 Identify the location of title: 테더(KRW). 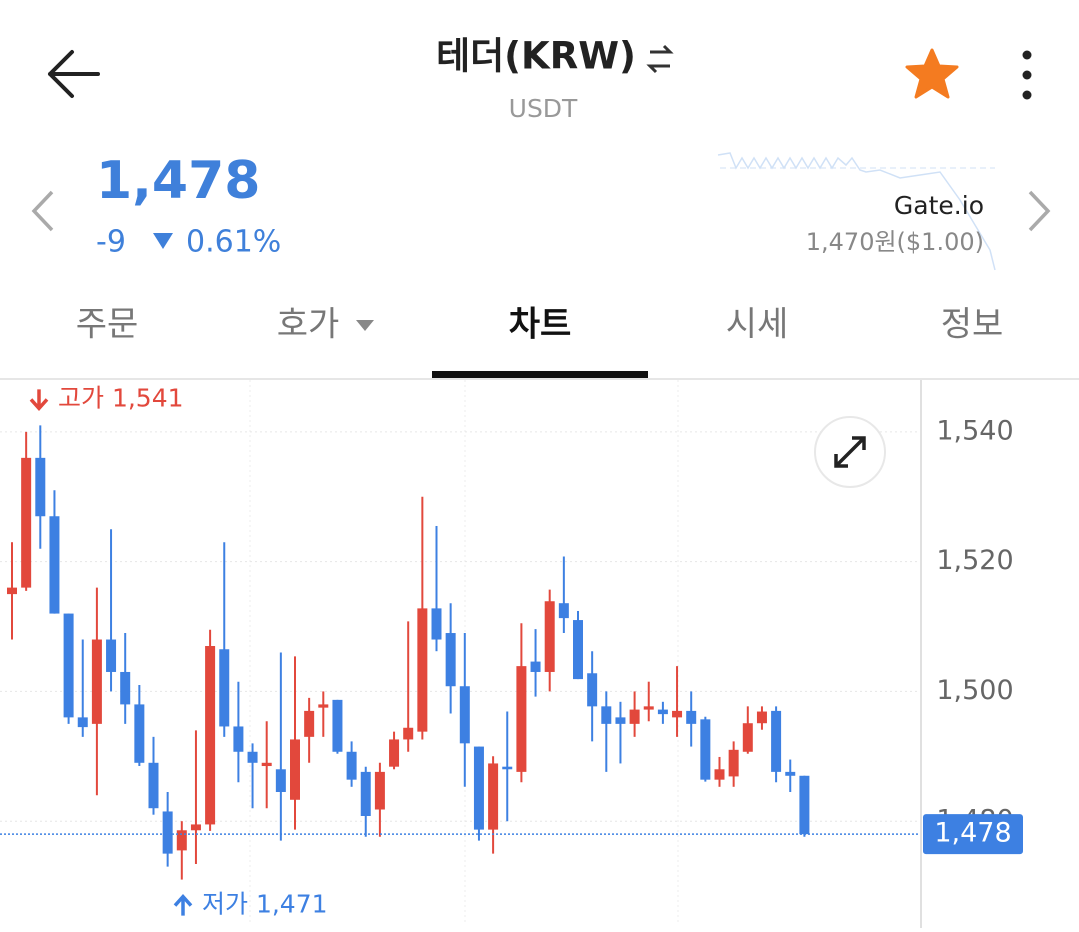
(536, 56).